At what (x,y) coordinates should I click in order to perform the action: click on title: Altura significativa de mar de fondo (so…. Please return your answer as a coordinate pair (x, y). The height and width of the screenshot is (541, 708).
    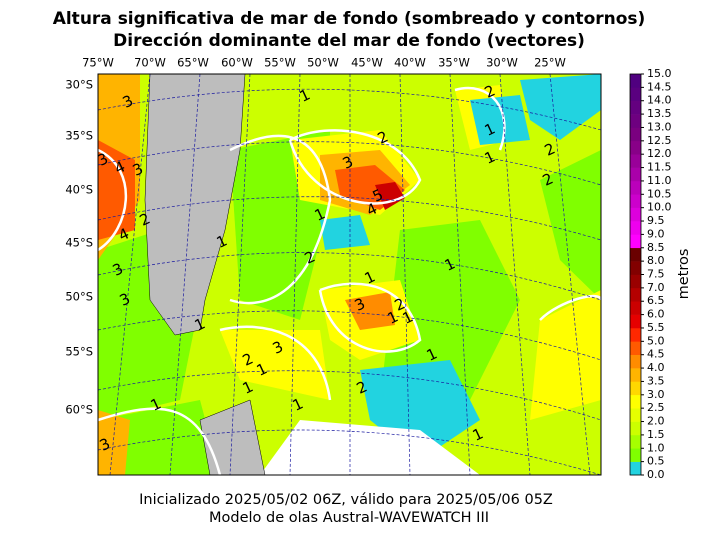
    Looking at the image, I should click on (349, 19).